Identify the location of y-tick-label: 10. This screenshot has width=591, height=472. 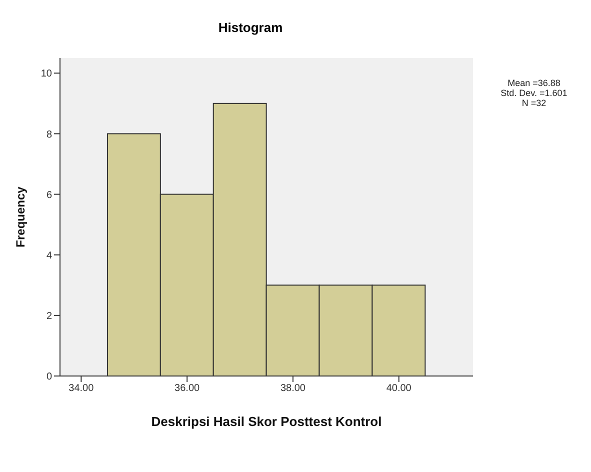
(46, 74).